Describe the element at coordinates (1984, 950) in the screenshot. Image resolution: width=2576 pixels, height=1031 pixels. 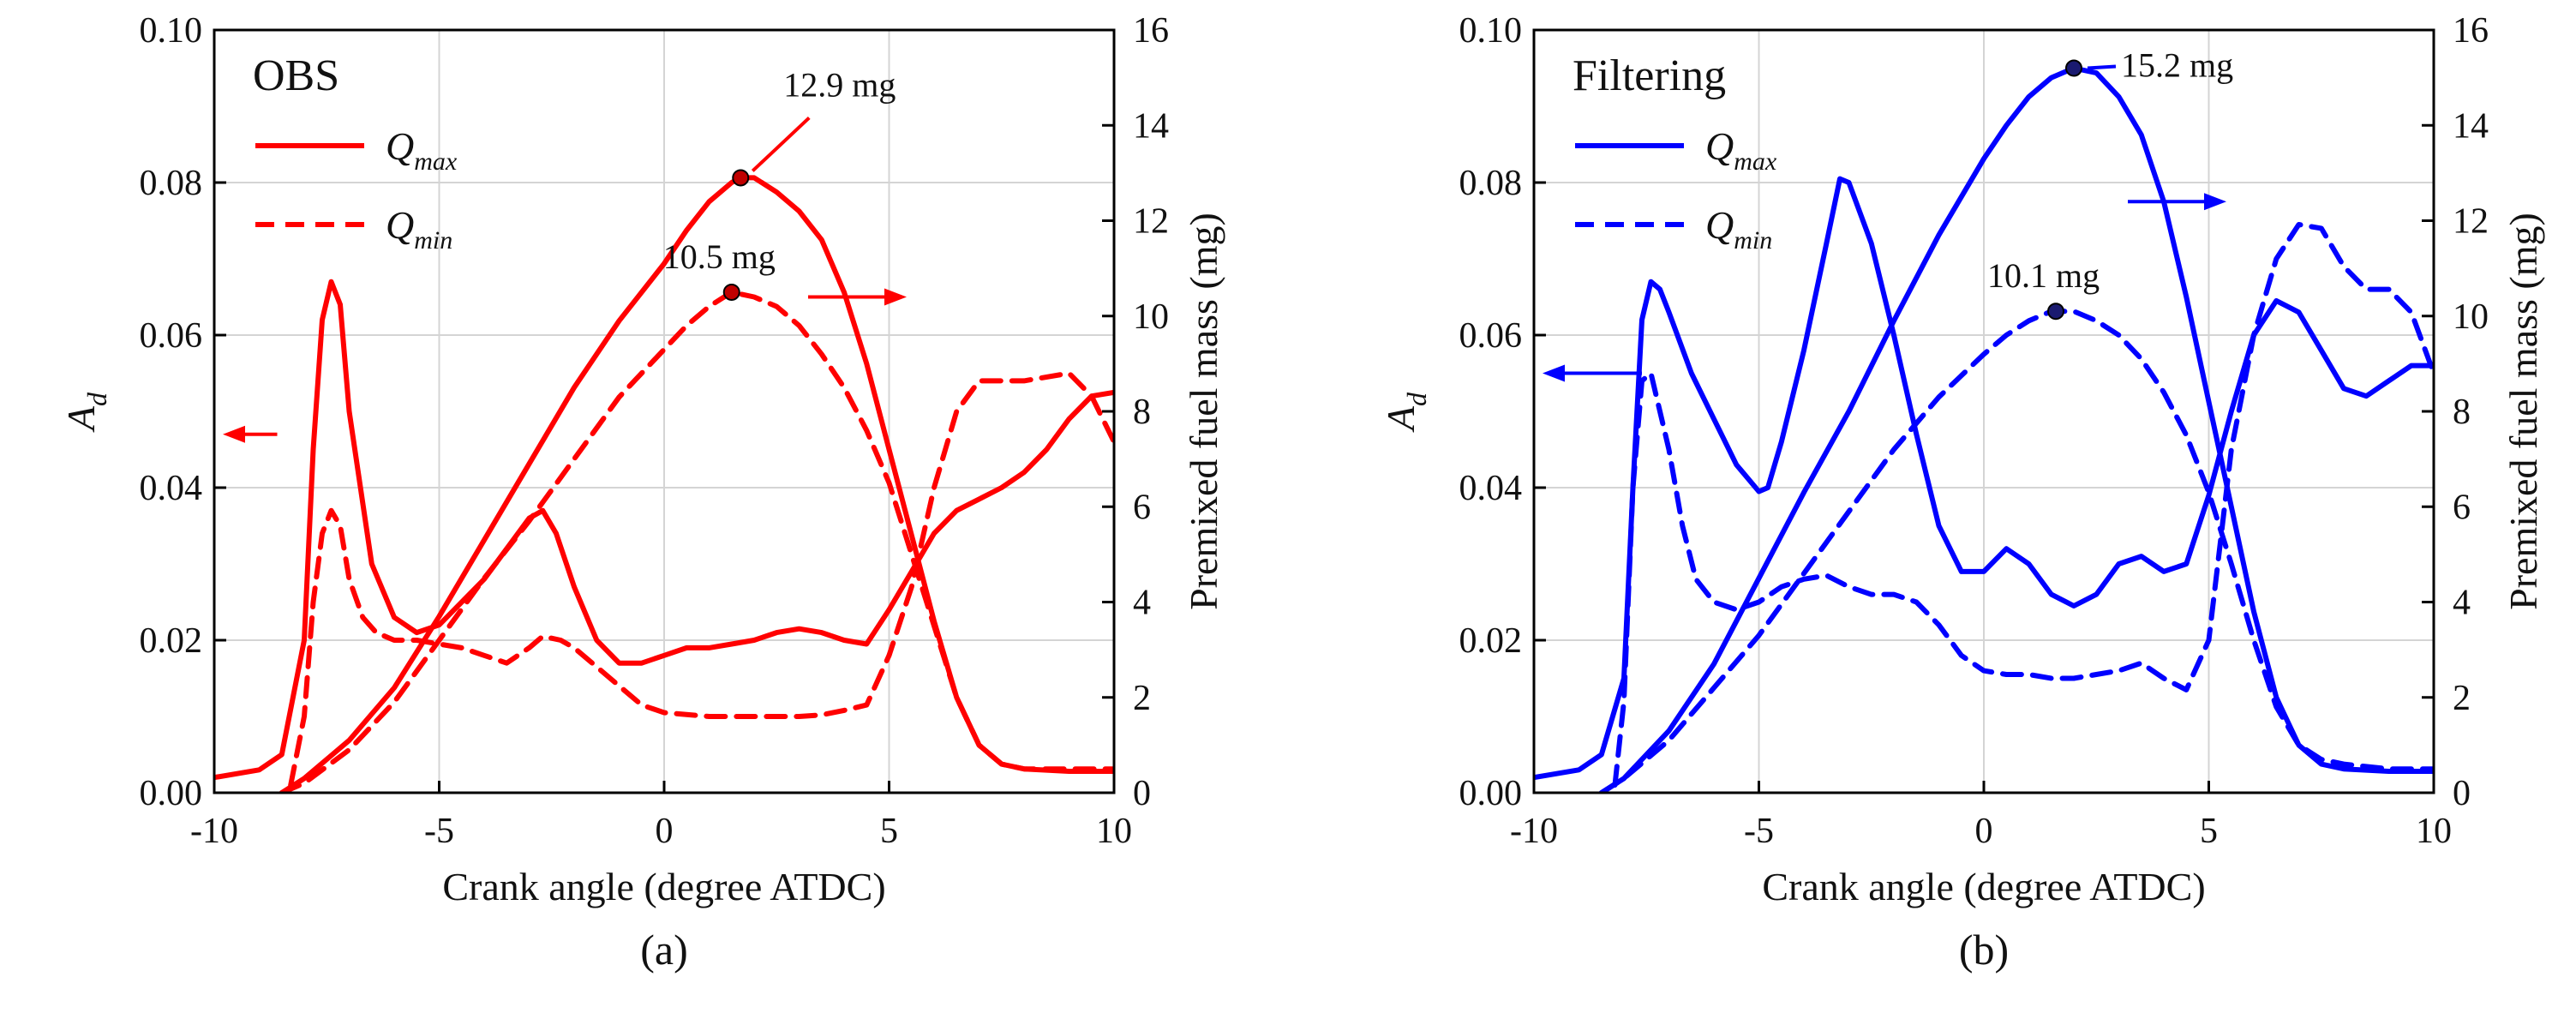
I see `panel-sub-label: (b)` at that location.